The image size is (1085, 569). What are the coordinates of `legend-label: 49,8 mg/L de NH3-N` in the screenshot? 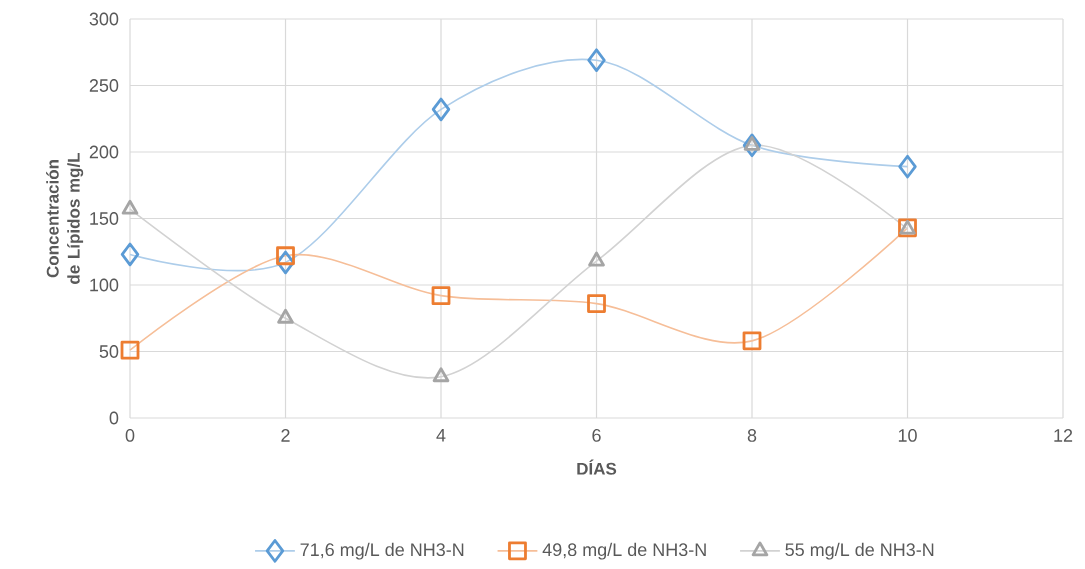 It's located at (624, 551).